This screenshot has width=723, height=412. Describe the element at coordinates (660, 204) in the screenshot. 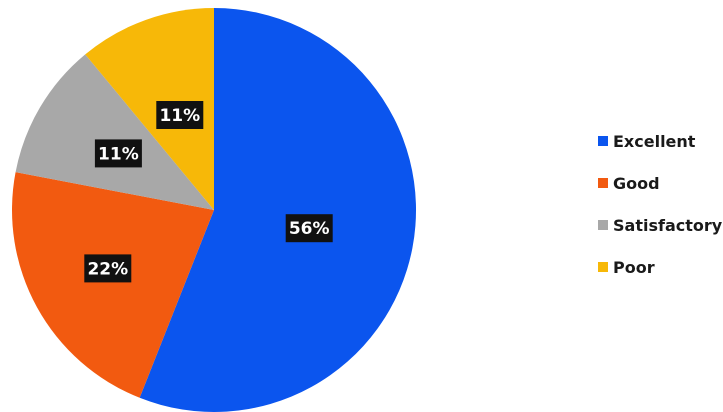

I see `legend: Excellent Good Satisfactory Poor` at that location.